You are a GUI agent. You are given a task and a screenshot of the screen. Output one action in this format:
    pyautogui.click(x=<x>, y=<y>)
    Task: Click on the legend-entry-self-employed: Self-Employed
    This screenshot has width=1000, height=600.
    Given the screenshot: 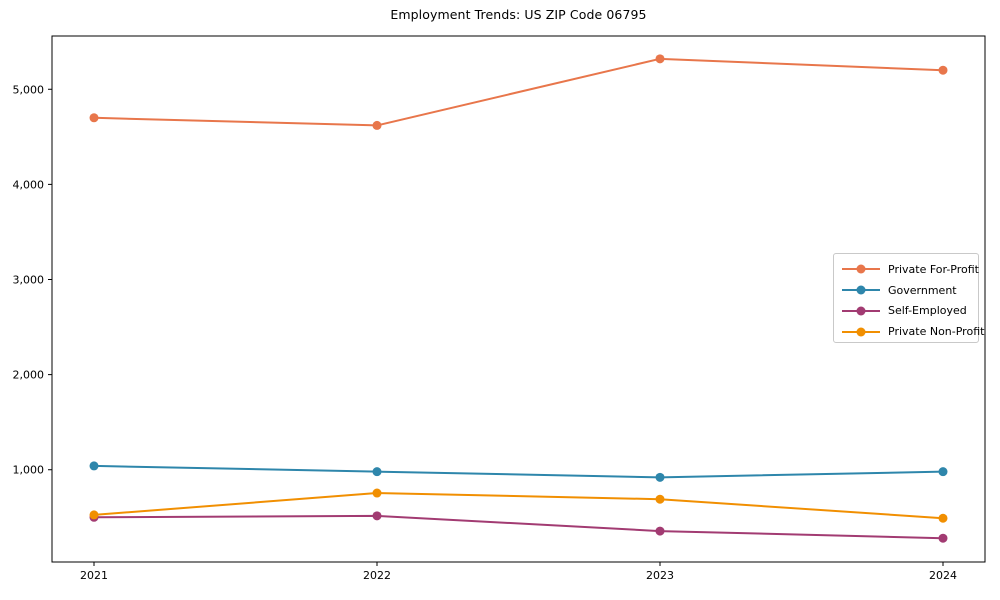 What is the action you would take?
    pyautogui.click(x=906, y=311)
    